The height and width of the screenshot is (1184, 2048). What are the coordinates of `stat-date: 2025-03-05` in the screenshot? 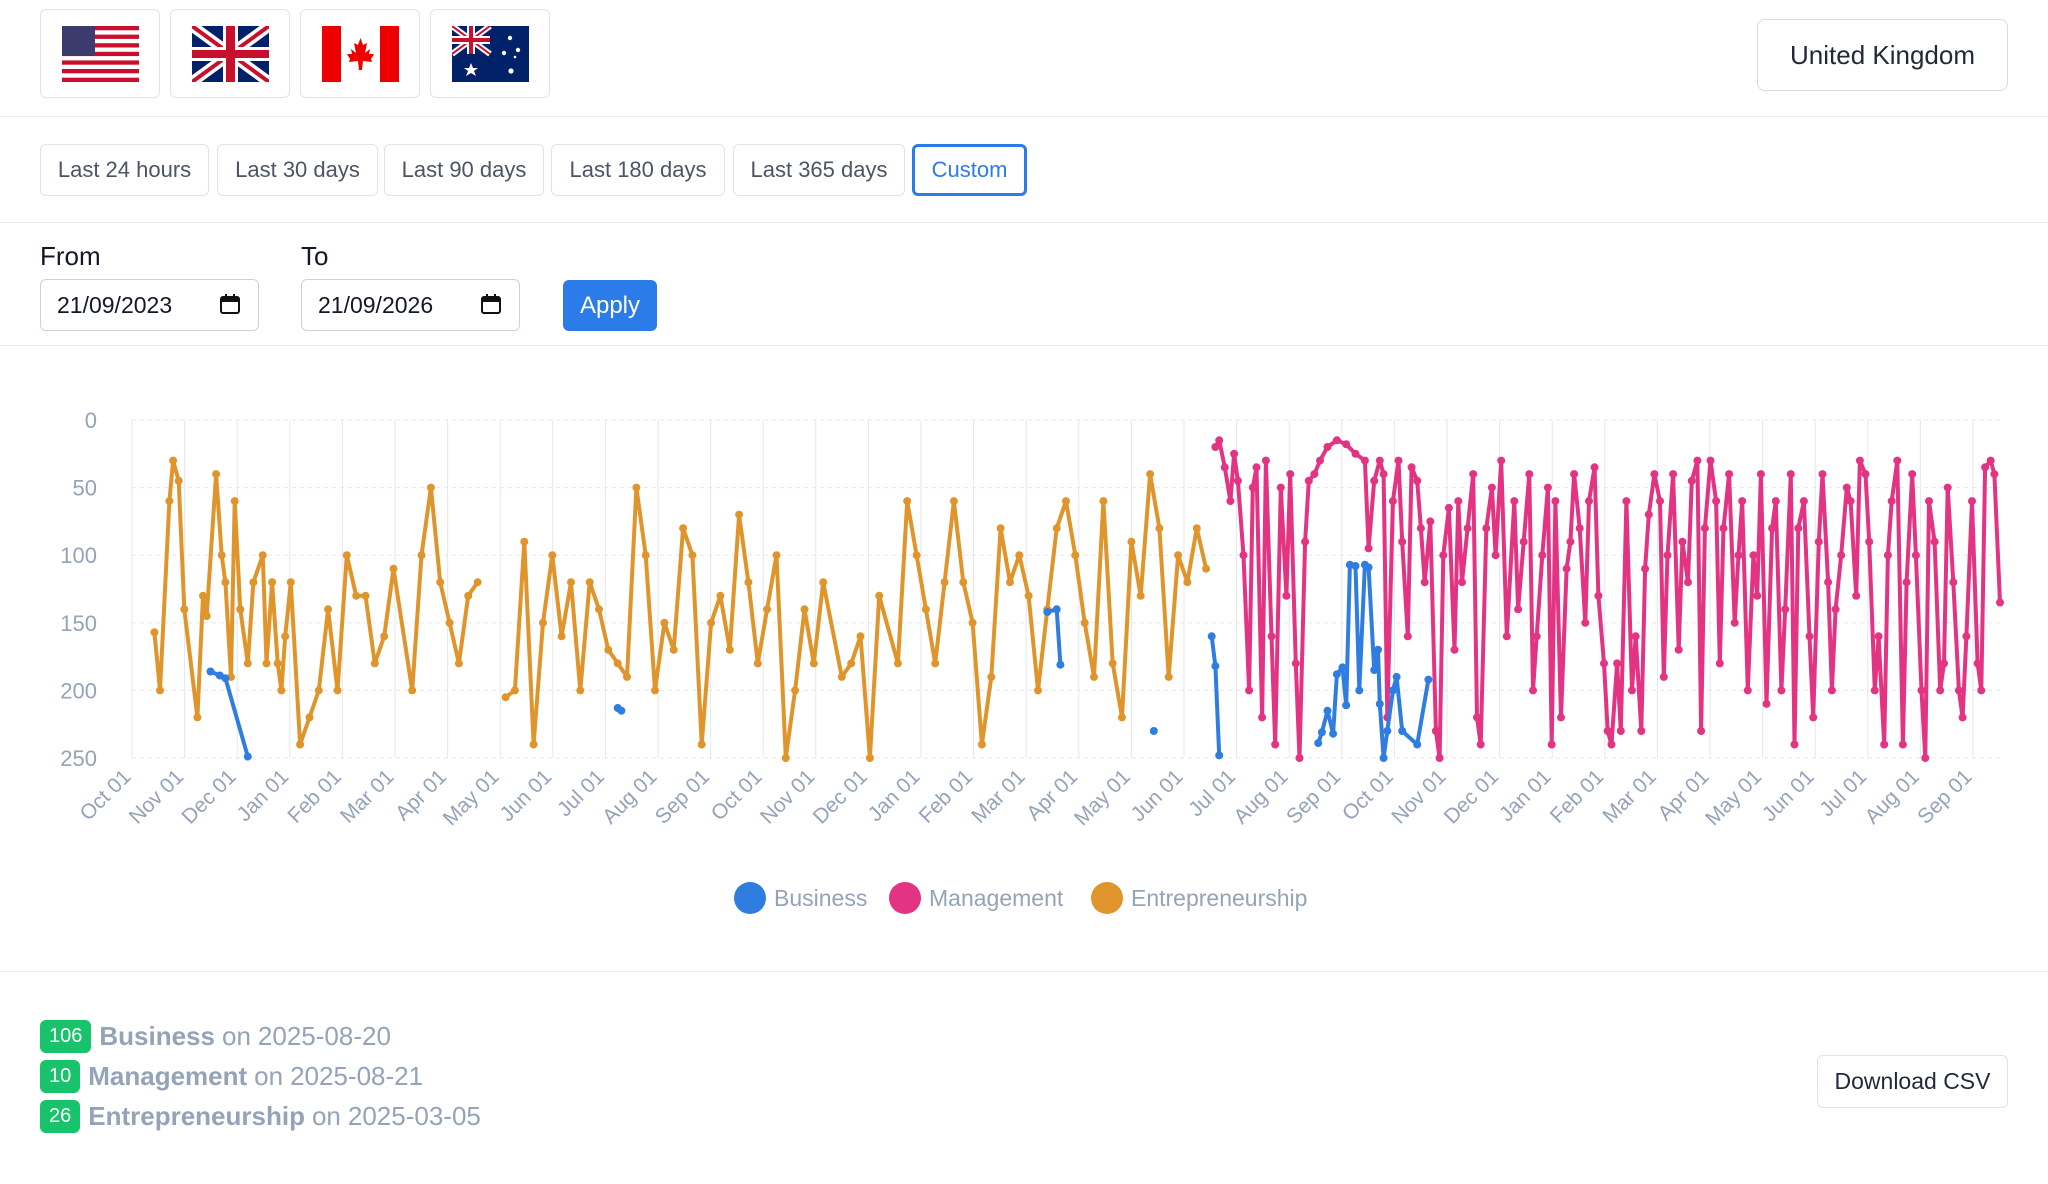 It's located at (414, 1116).